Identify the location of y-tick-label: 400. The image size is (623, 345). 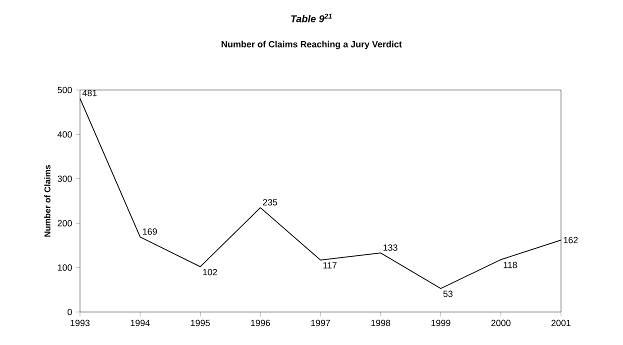
(64, 134).